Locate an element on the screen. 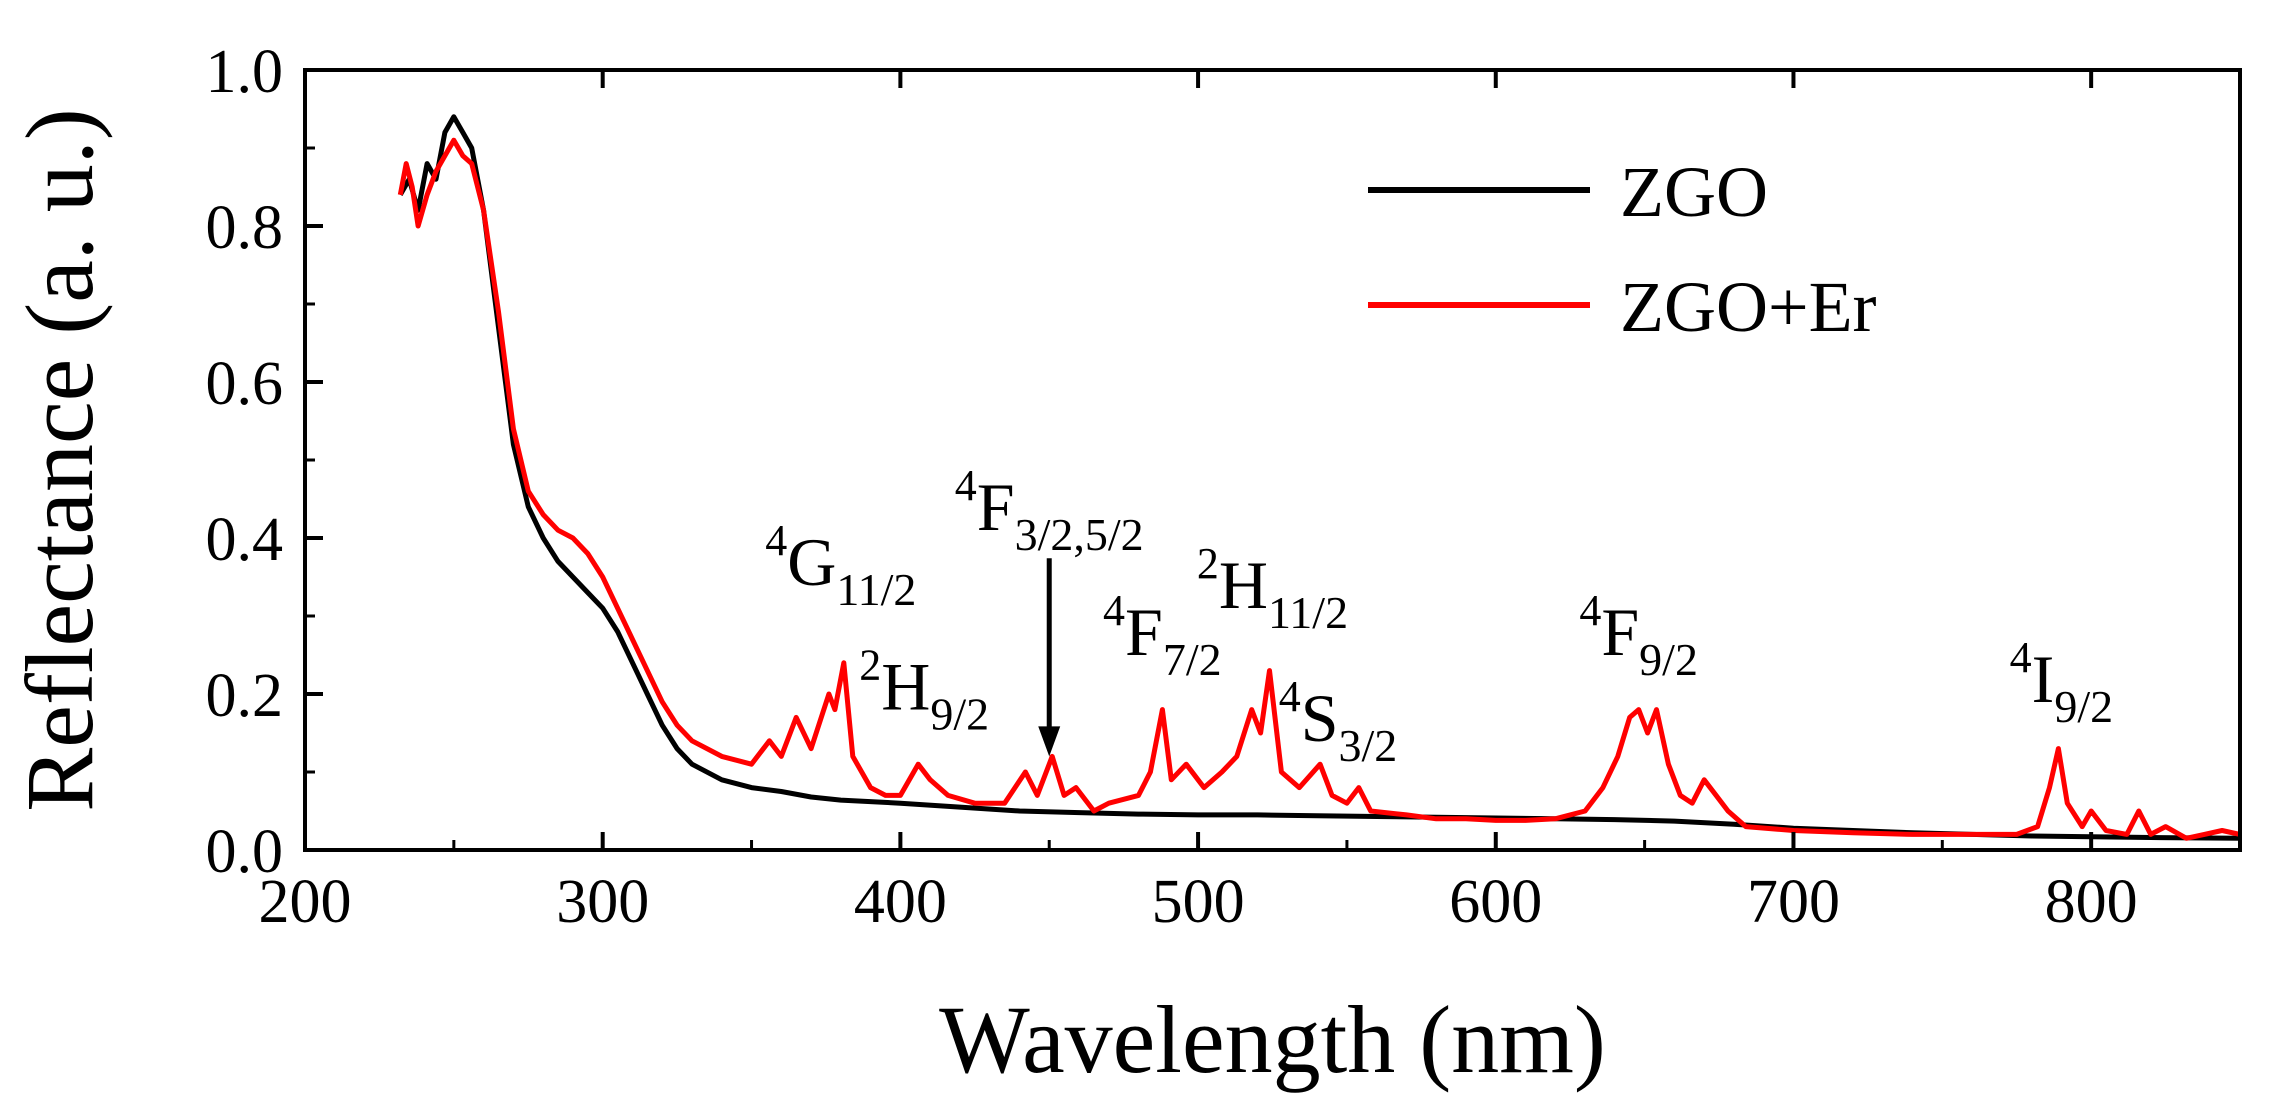 The image size is (2275, 1106). y-tick-label: 0.2 is located at coordinates (245, 696).